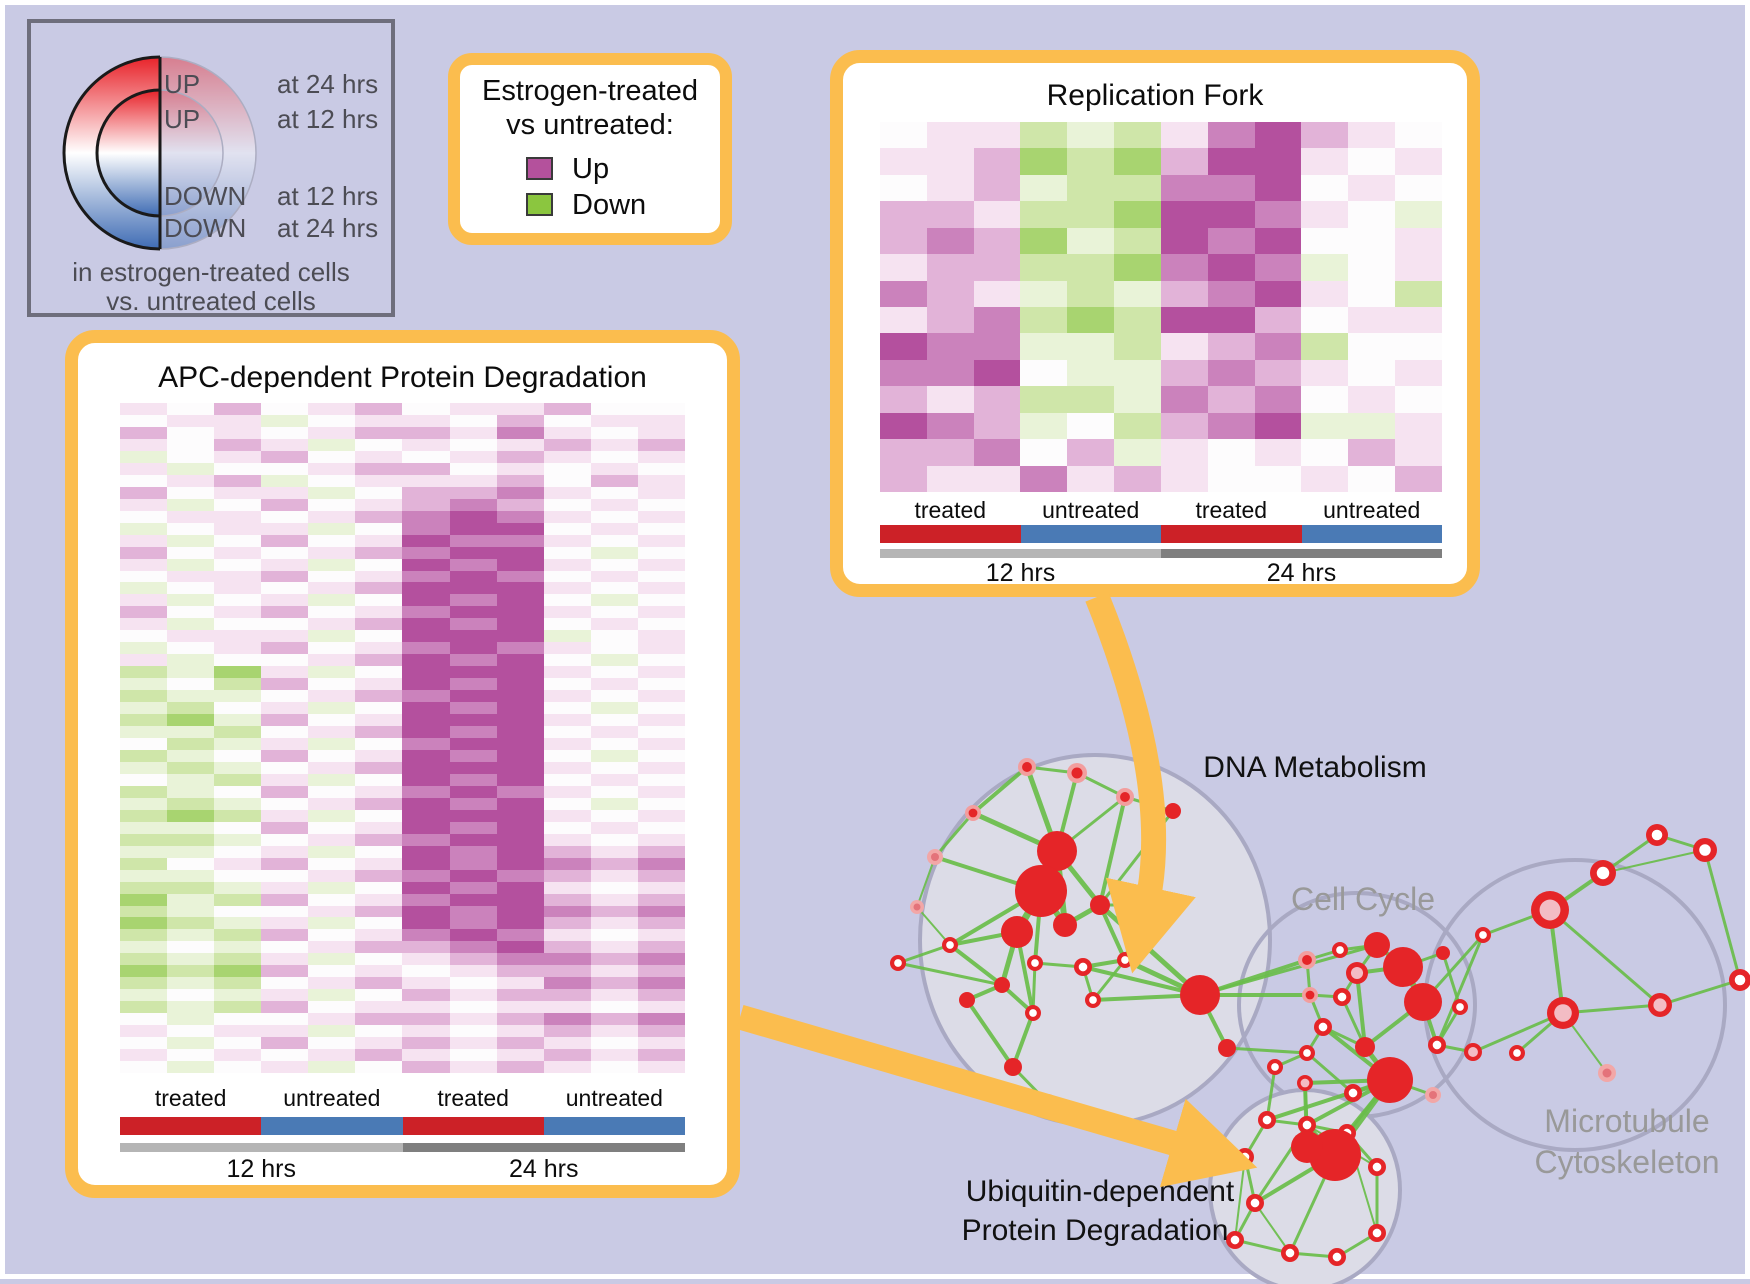  Describe the element at coordinates (539, 204) in the screenshot. I see `down-color-swatch` at that location.